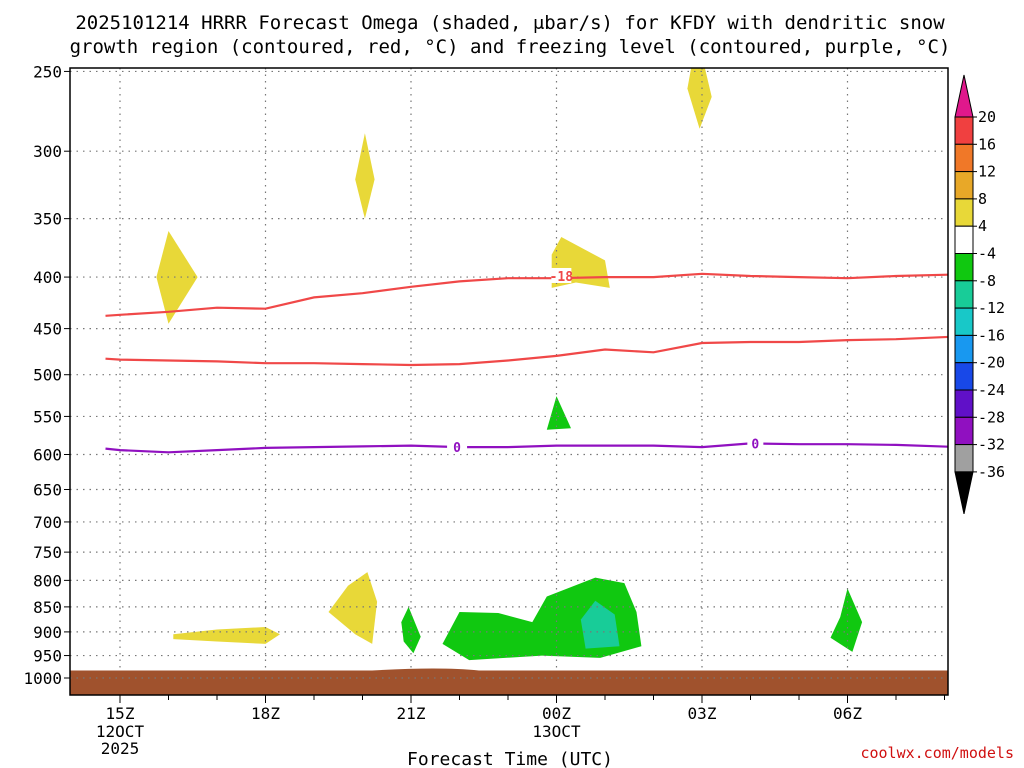 The width and height of the screenshot is (1024, 768). I want to click on y-tick-label-750: 750, so click(47, 552).